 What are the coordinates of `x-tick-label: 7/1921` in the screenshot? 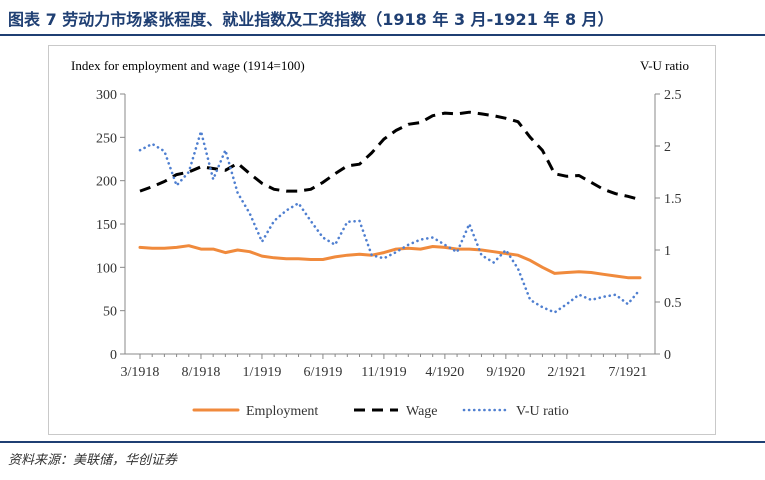 It's located at (627, 372).